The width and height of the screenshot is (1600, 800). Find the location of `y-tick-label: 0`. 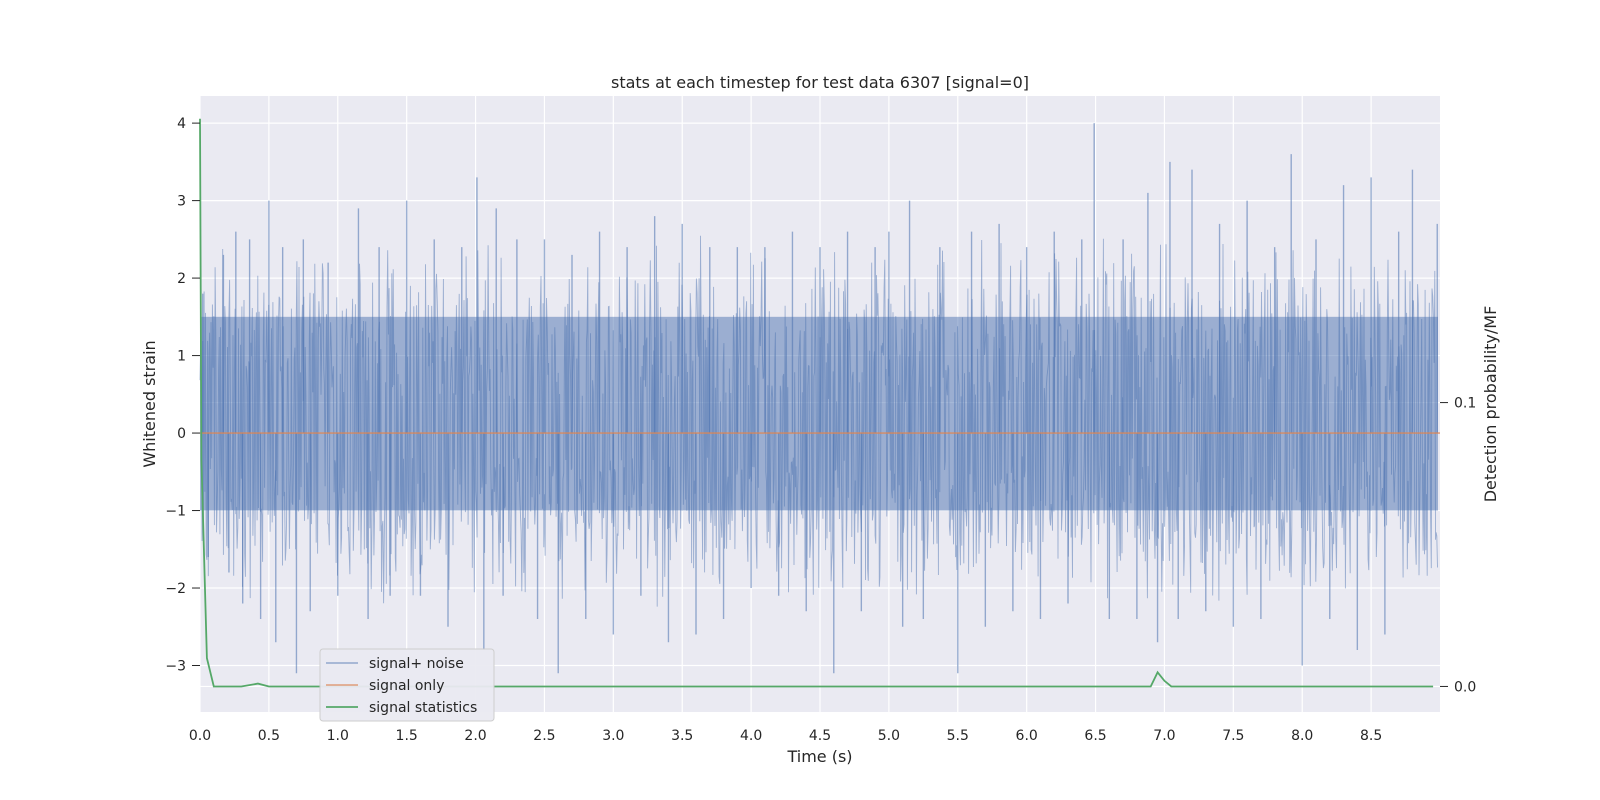

y-tick-label: 0 is located at coordinates (181, 434).